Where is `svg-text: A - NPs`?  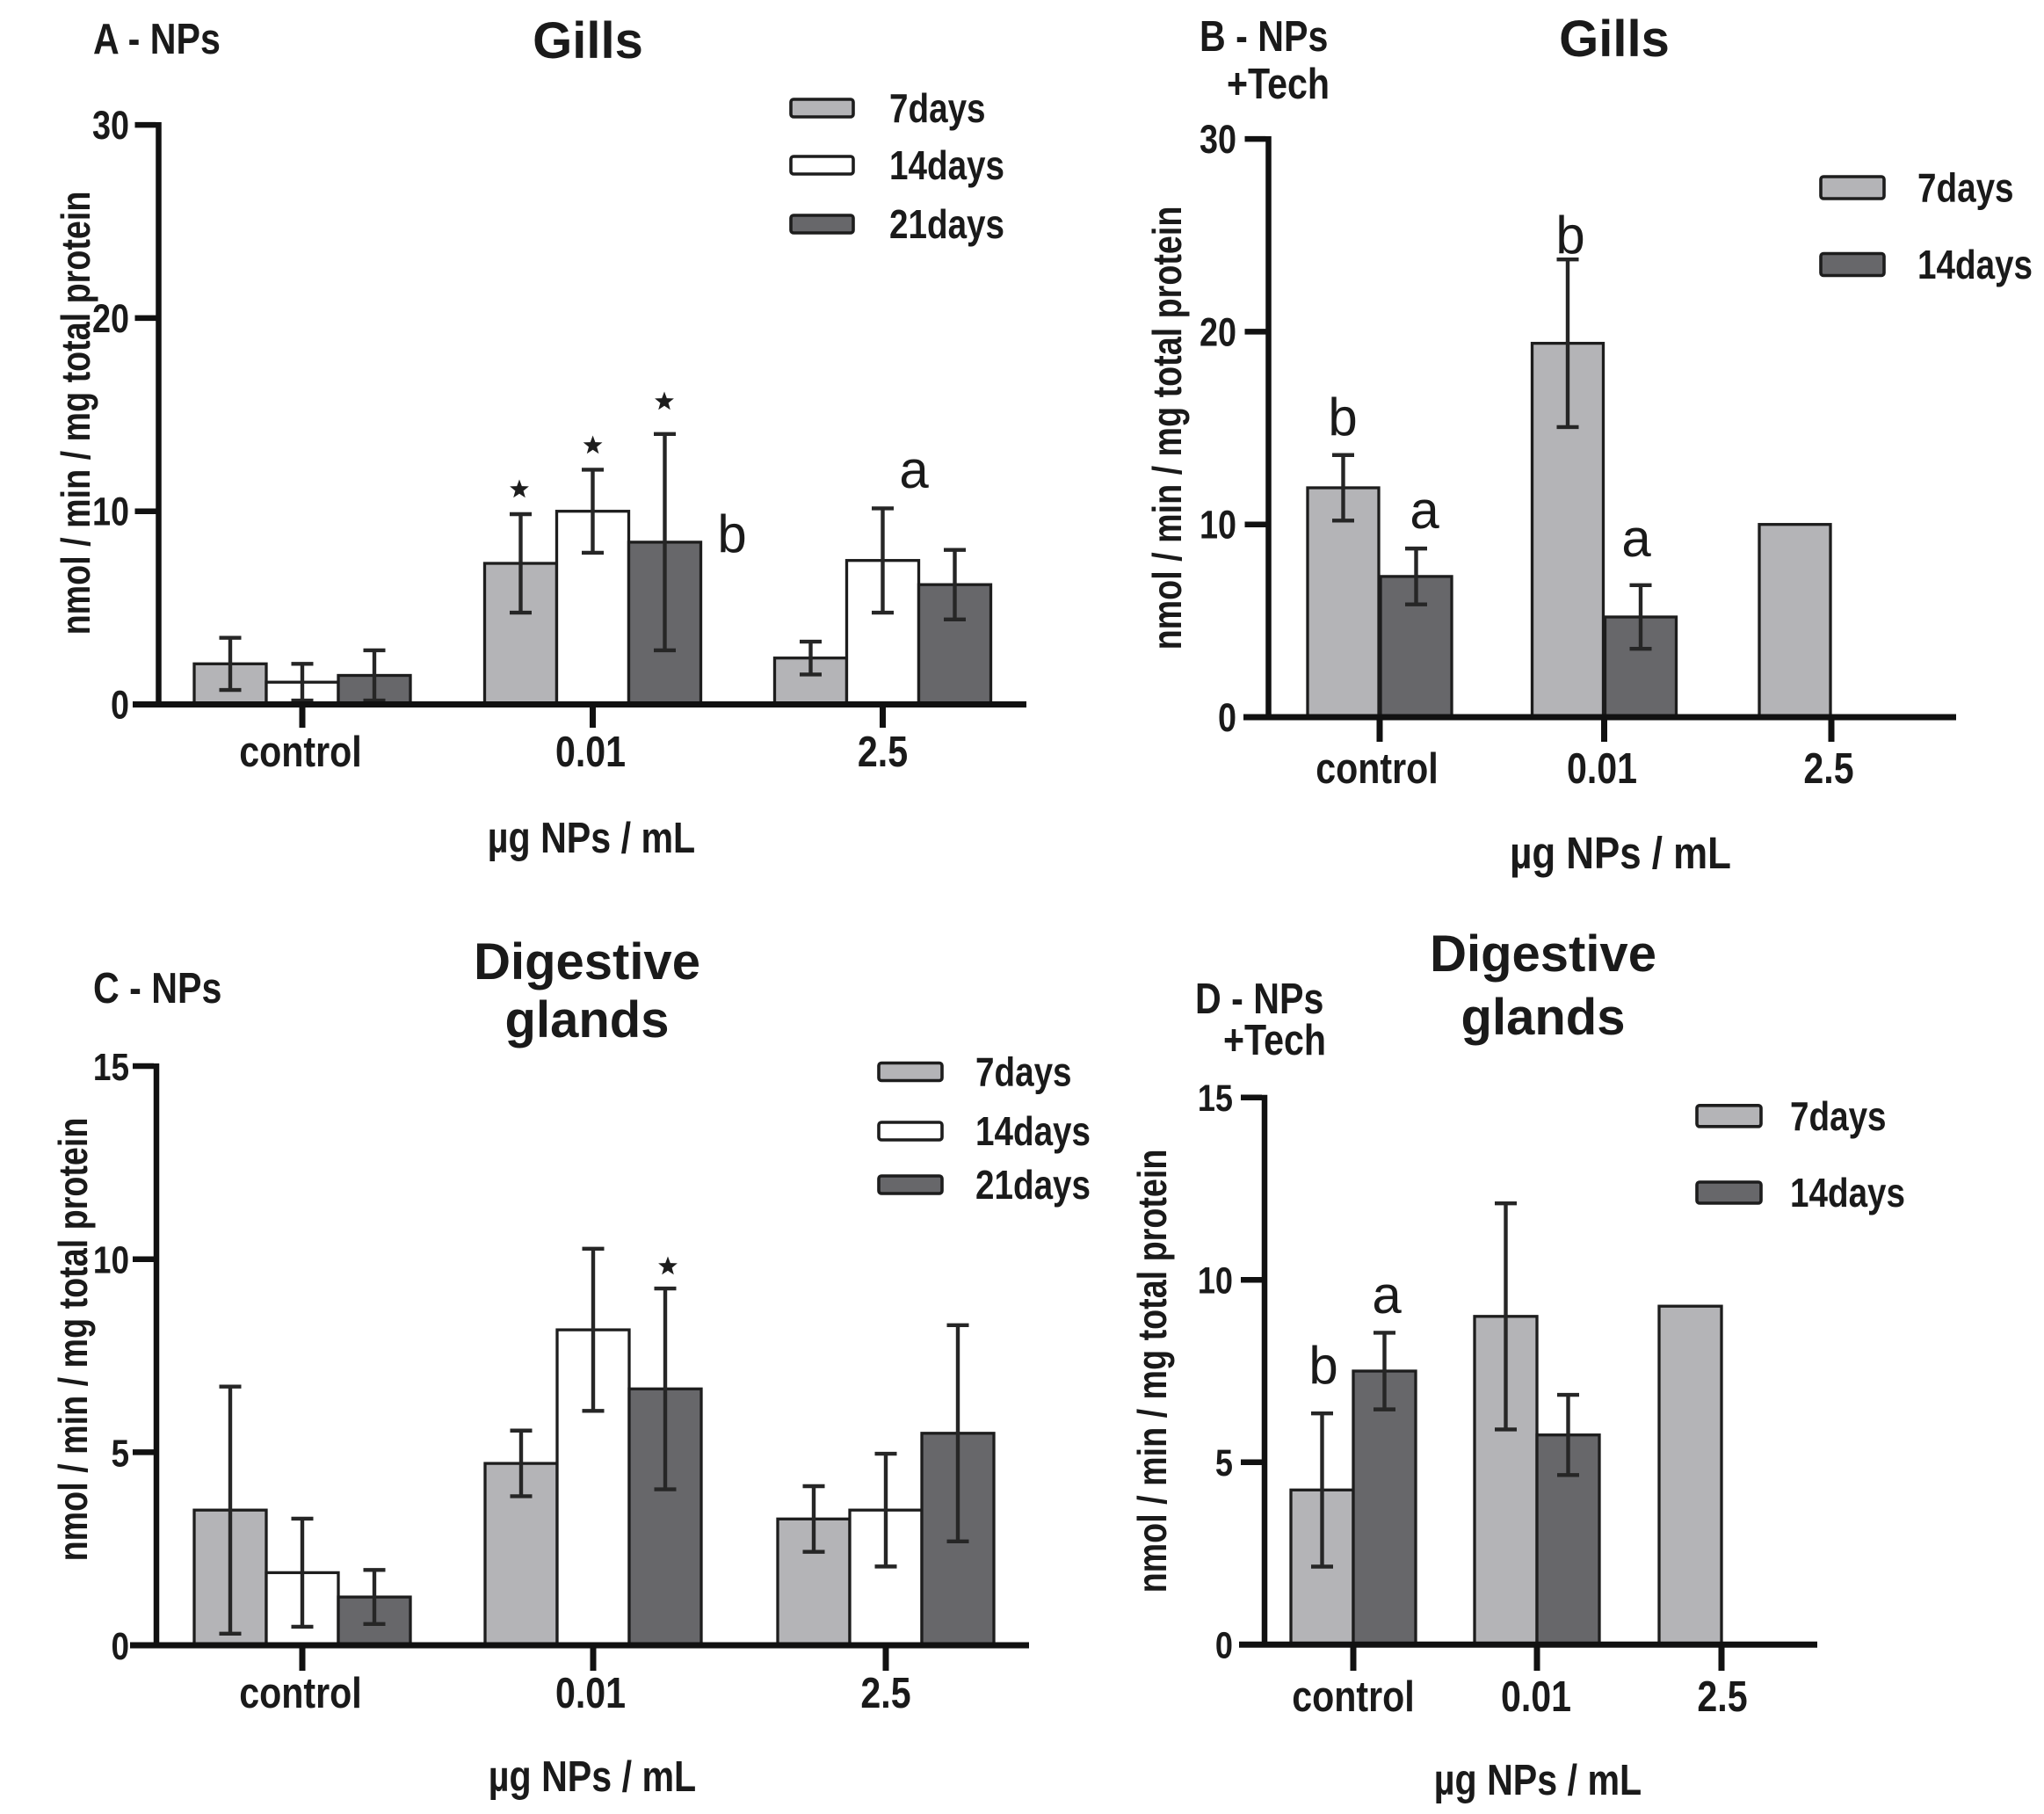
svg-text: A - NPs is located at coordinates (157, 39).